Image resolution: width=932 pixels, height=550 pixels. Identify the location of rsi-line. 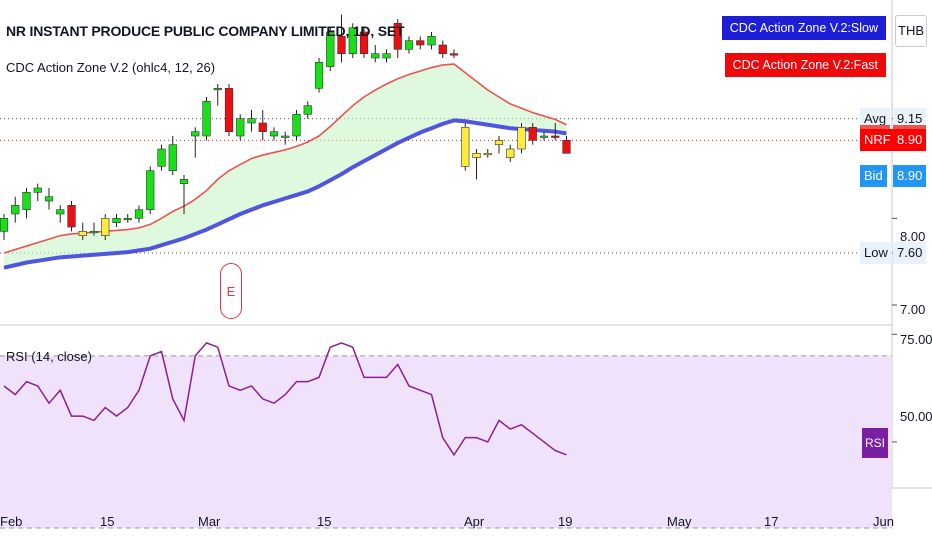
(285, 399).